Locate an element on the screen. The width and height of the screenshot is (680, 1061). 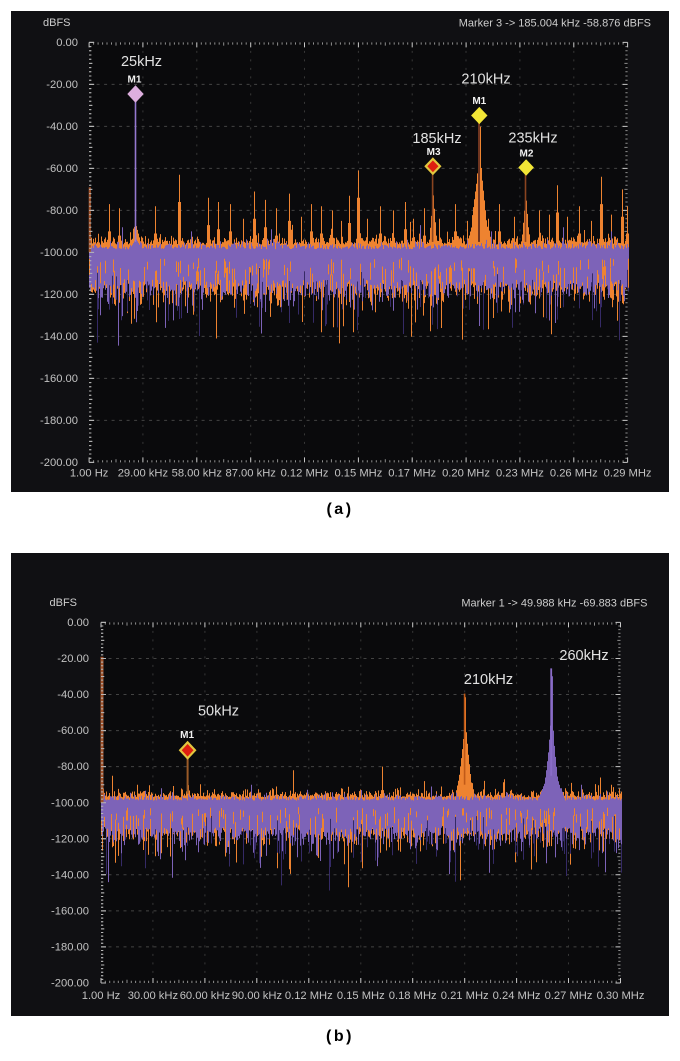
svg-text: 0.18 MHz is located at coordinates (413, 996).